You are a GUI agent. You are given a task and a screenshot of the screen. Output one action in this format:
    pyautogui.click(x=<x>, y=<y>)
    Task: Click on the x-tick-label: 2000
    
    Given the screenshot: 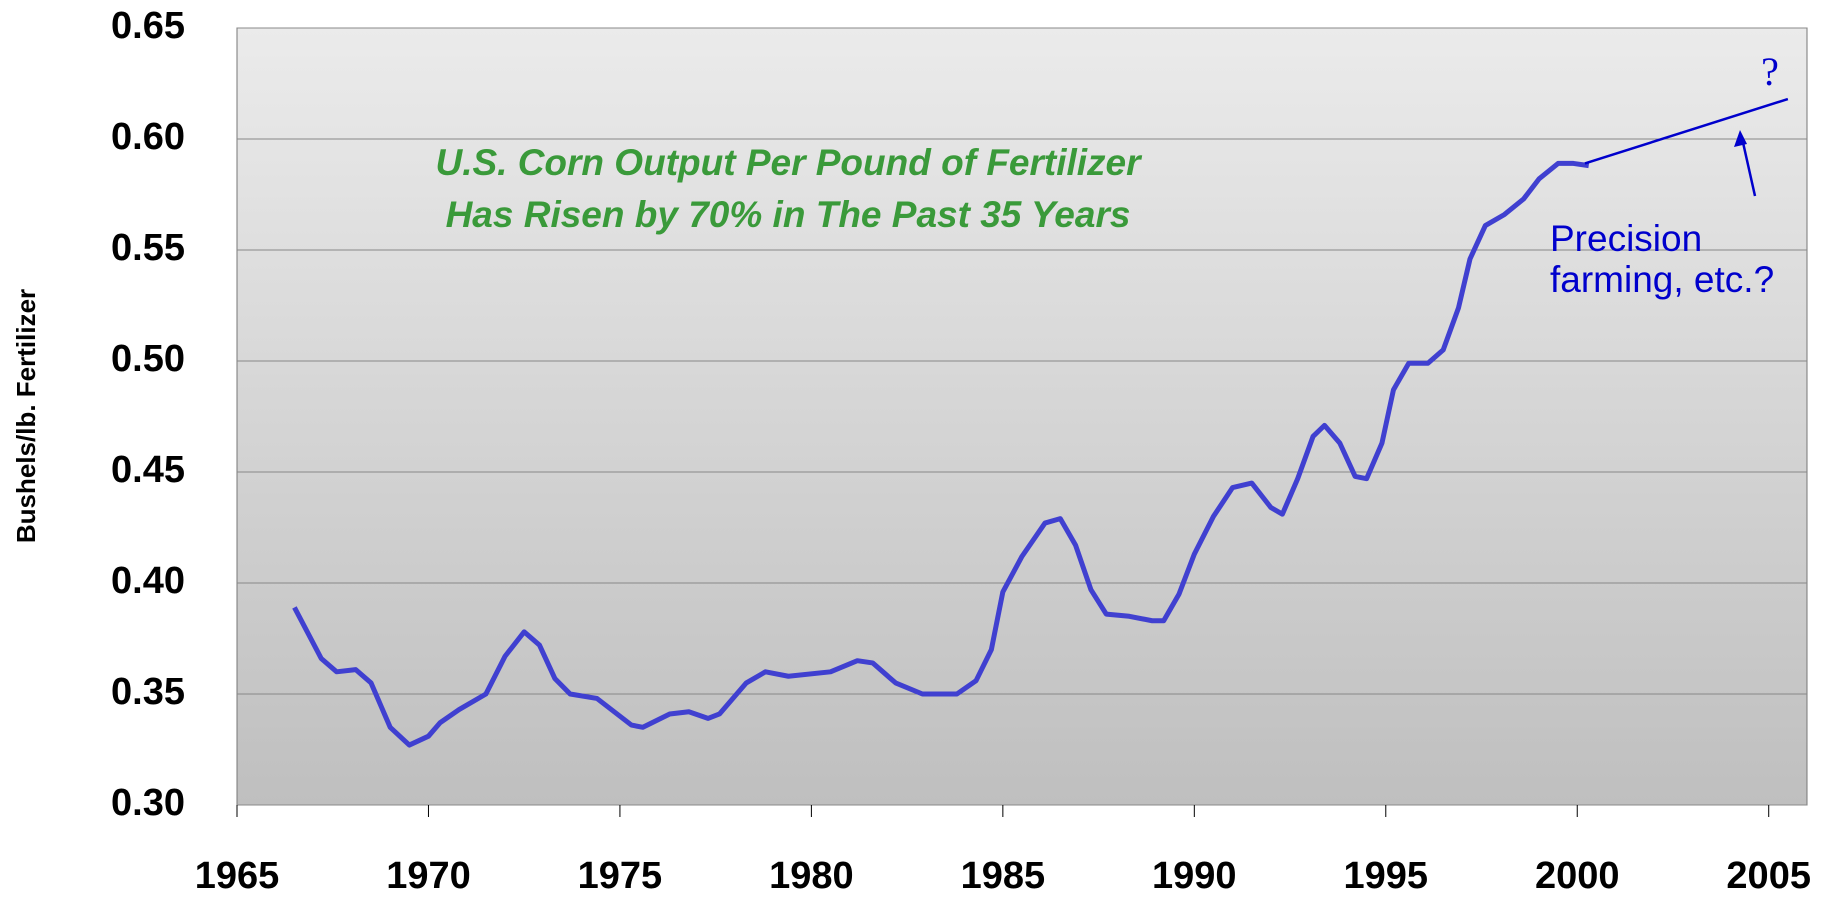 What is the action you would take?
    pyautogui.click(x=1577, y=876)
    